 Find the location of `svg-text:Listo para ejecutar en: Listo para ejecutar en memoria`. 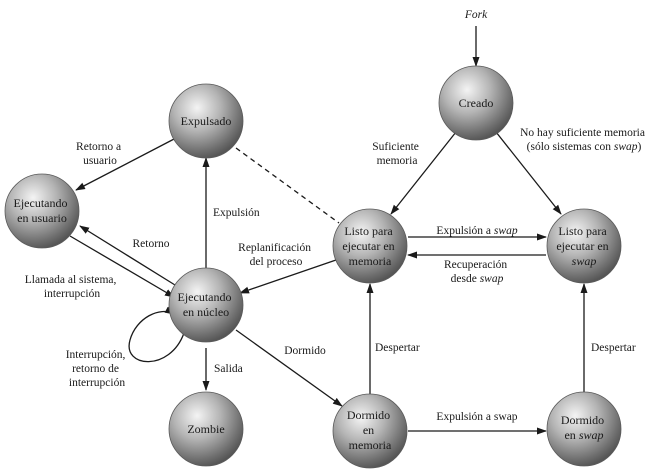

svg-text:Listo para ejecutar en: Listo para ejecutar en memoria is located at coordinates (369, 246).